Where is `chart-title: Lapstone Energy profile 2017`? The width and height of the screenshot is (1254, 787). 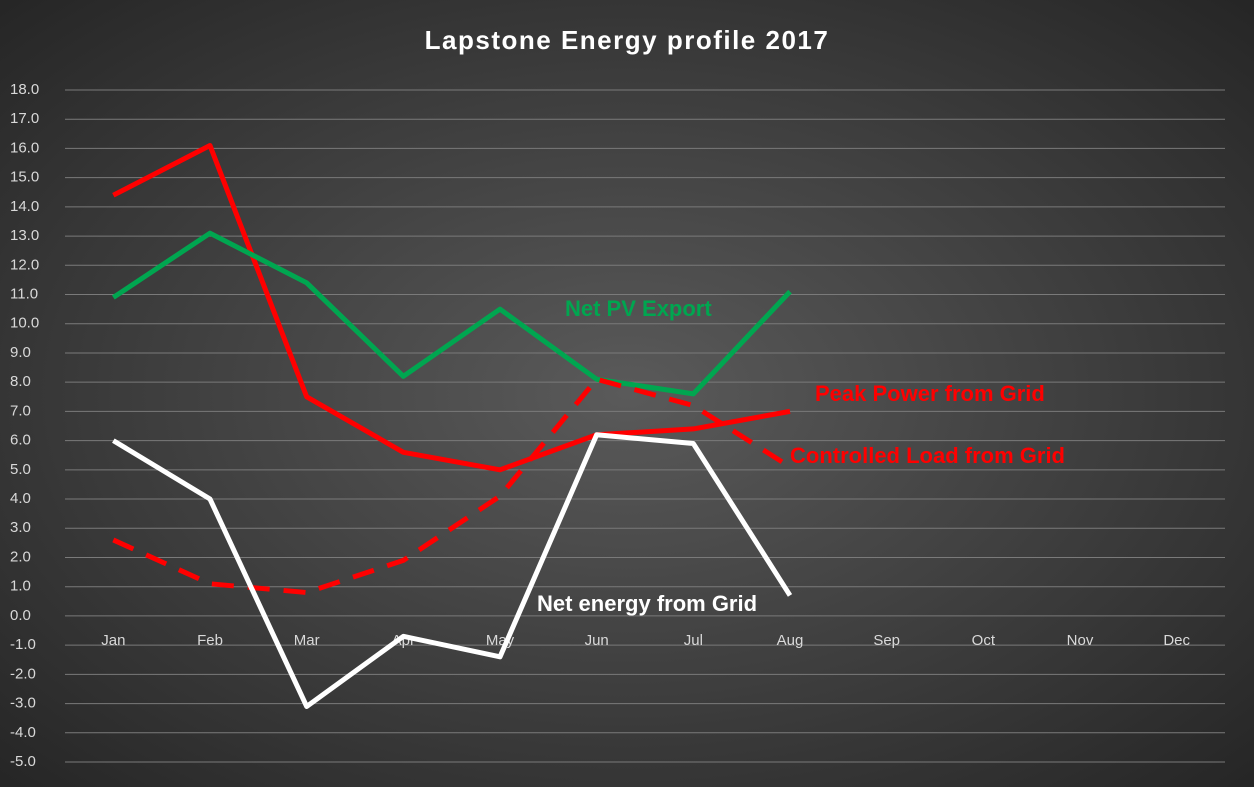
chart-title: Lapstone Energy profile 2017 is located at coordinates (627, 40).